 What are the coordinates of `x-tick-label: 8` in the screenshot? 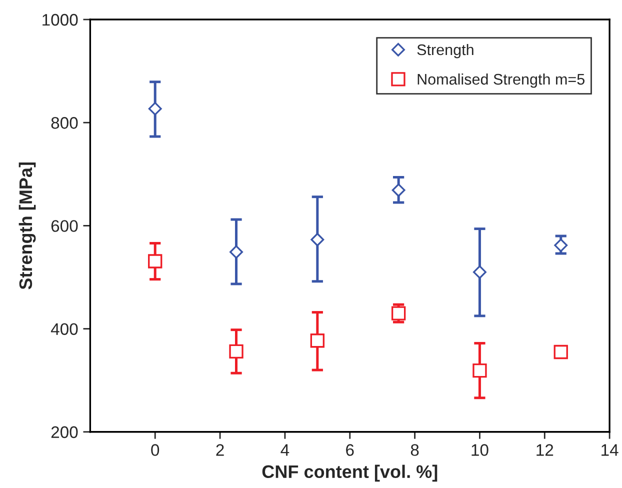 It's located at (414, 450).